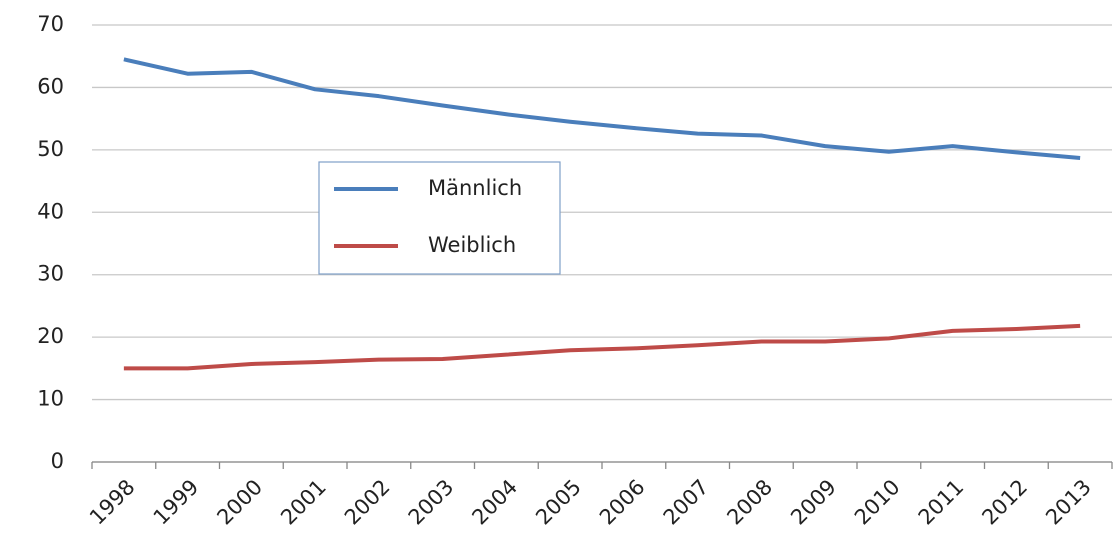 This screenshot has height=557, width=1113. What do you see at coordinates (622, 502) in the screenshot?
I see `x-tick-label: 2006` at bounding box center [622, 502].